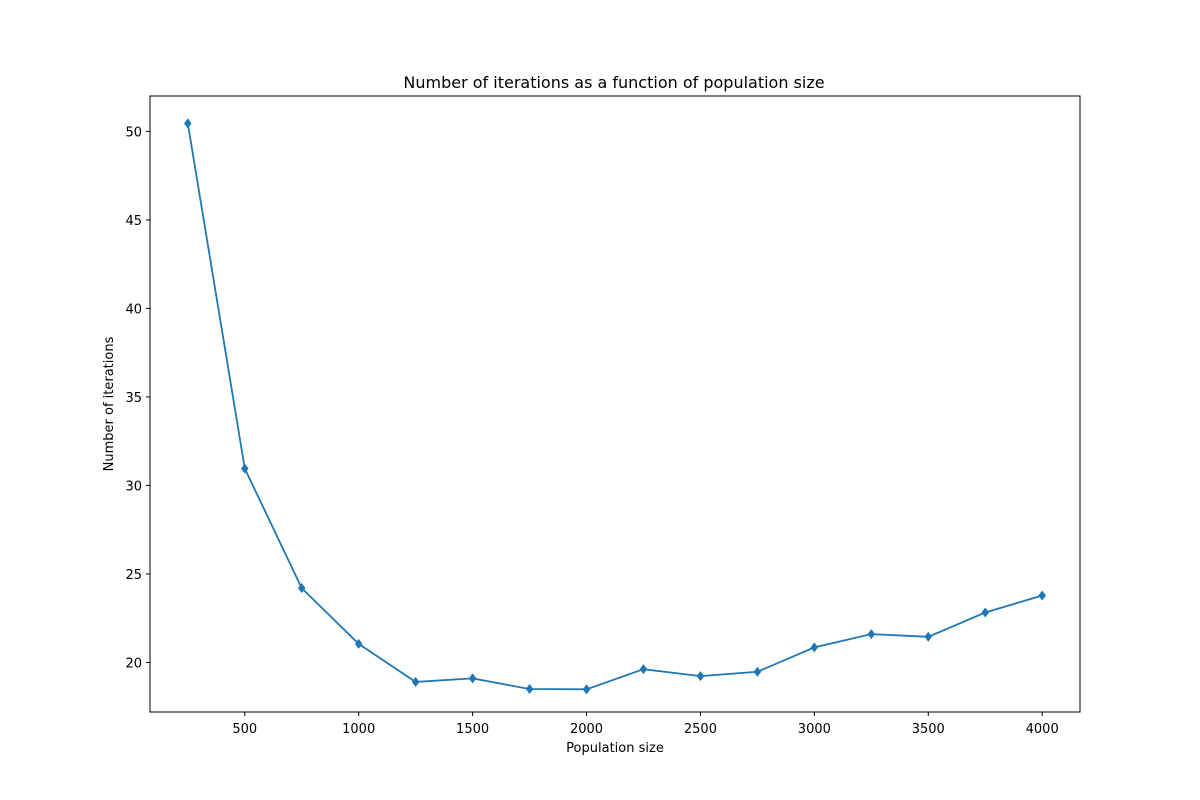 Image resolution: width=1200 pixels, height=800 pixels. Describe the element at coordinates (133, 221) in the screenshot. I see `y-tick-label: 45` at that location.